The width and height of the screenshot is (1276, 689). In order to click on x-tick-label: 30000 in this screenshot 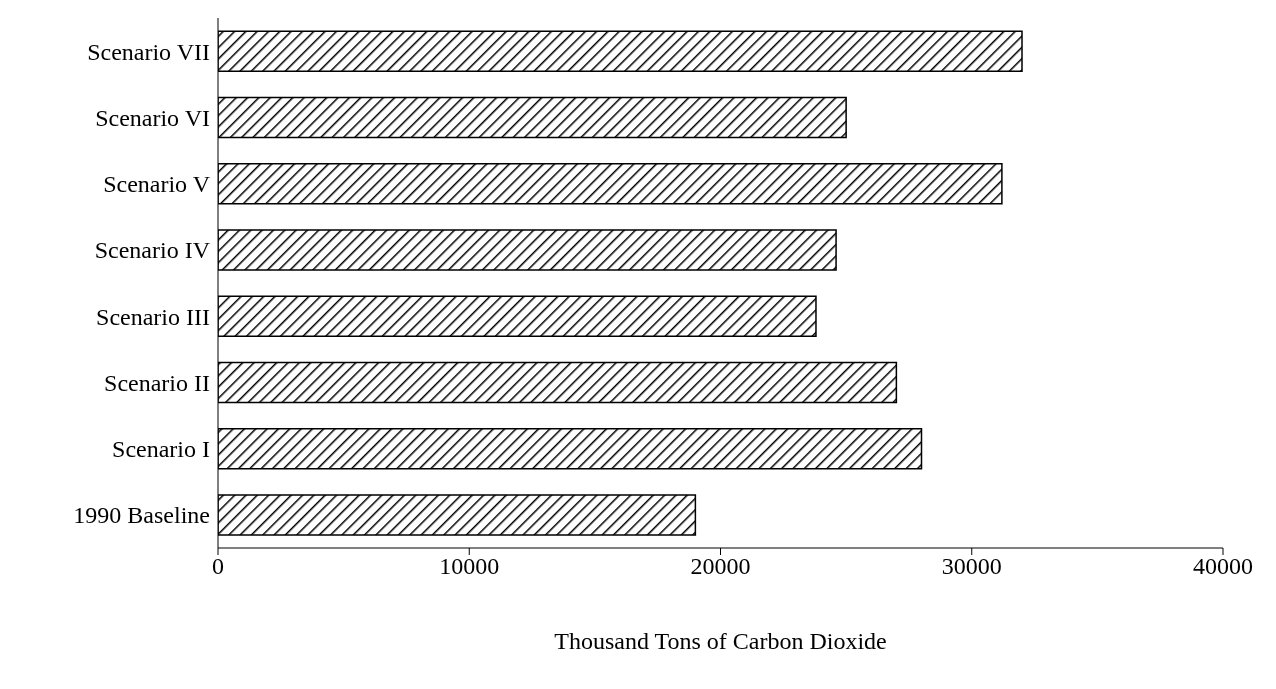, I will do `click(971, 566)`.